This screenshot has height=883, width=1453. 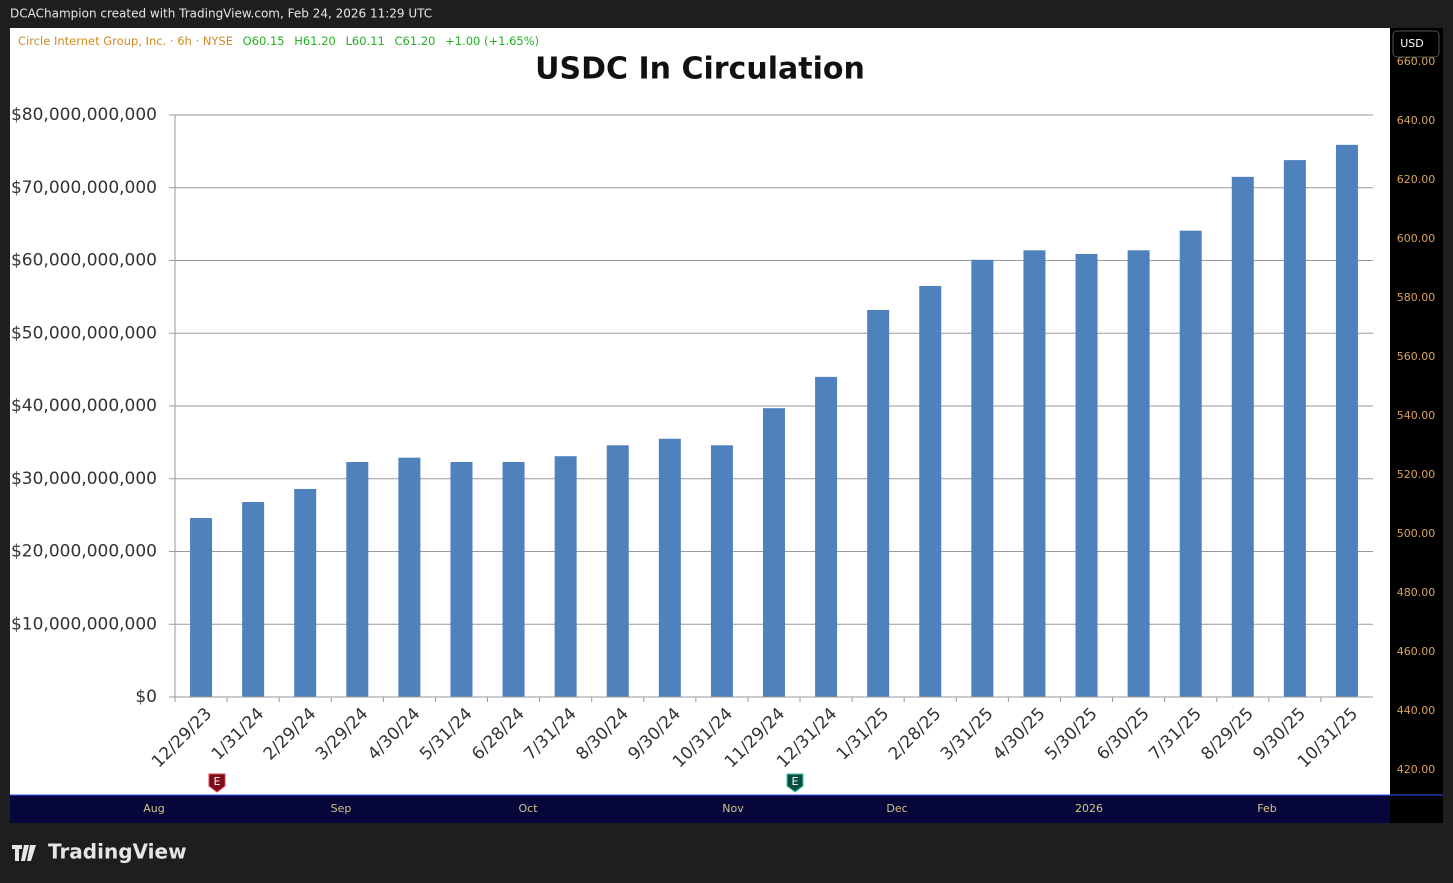 I want to click on y-tick-label: $10,000,000,000, so click(x=84, y=624).